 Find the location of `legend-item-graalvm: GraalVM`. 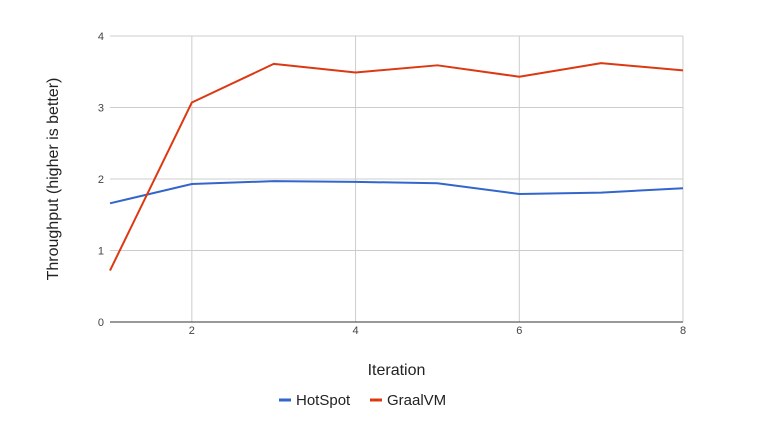

legend-item-graalvm: GraalVM is located at coordinates (408, 400).